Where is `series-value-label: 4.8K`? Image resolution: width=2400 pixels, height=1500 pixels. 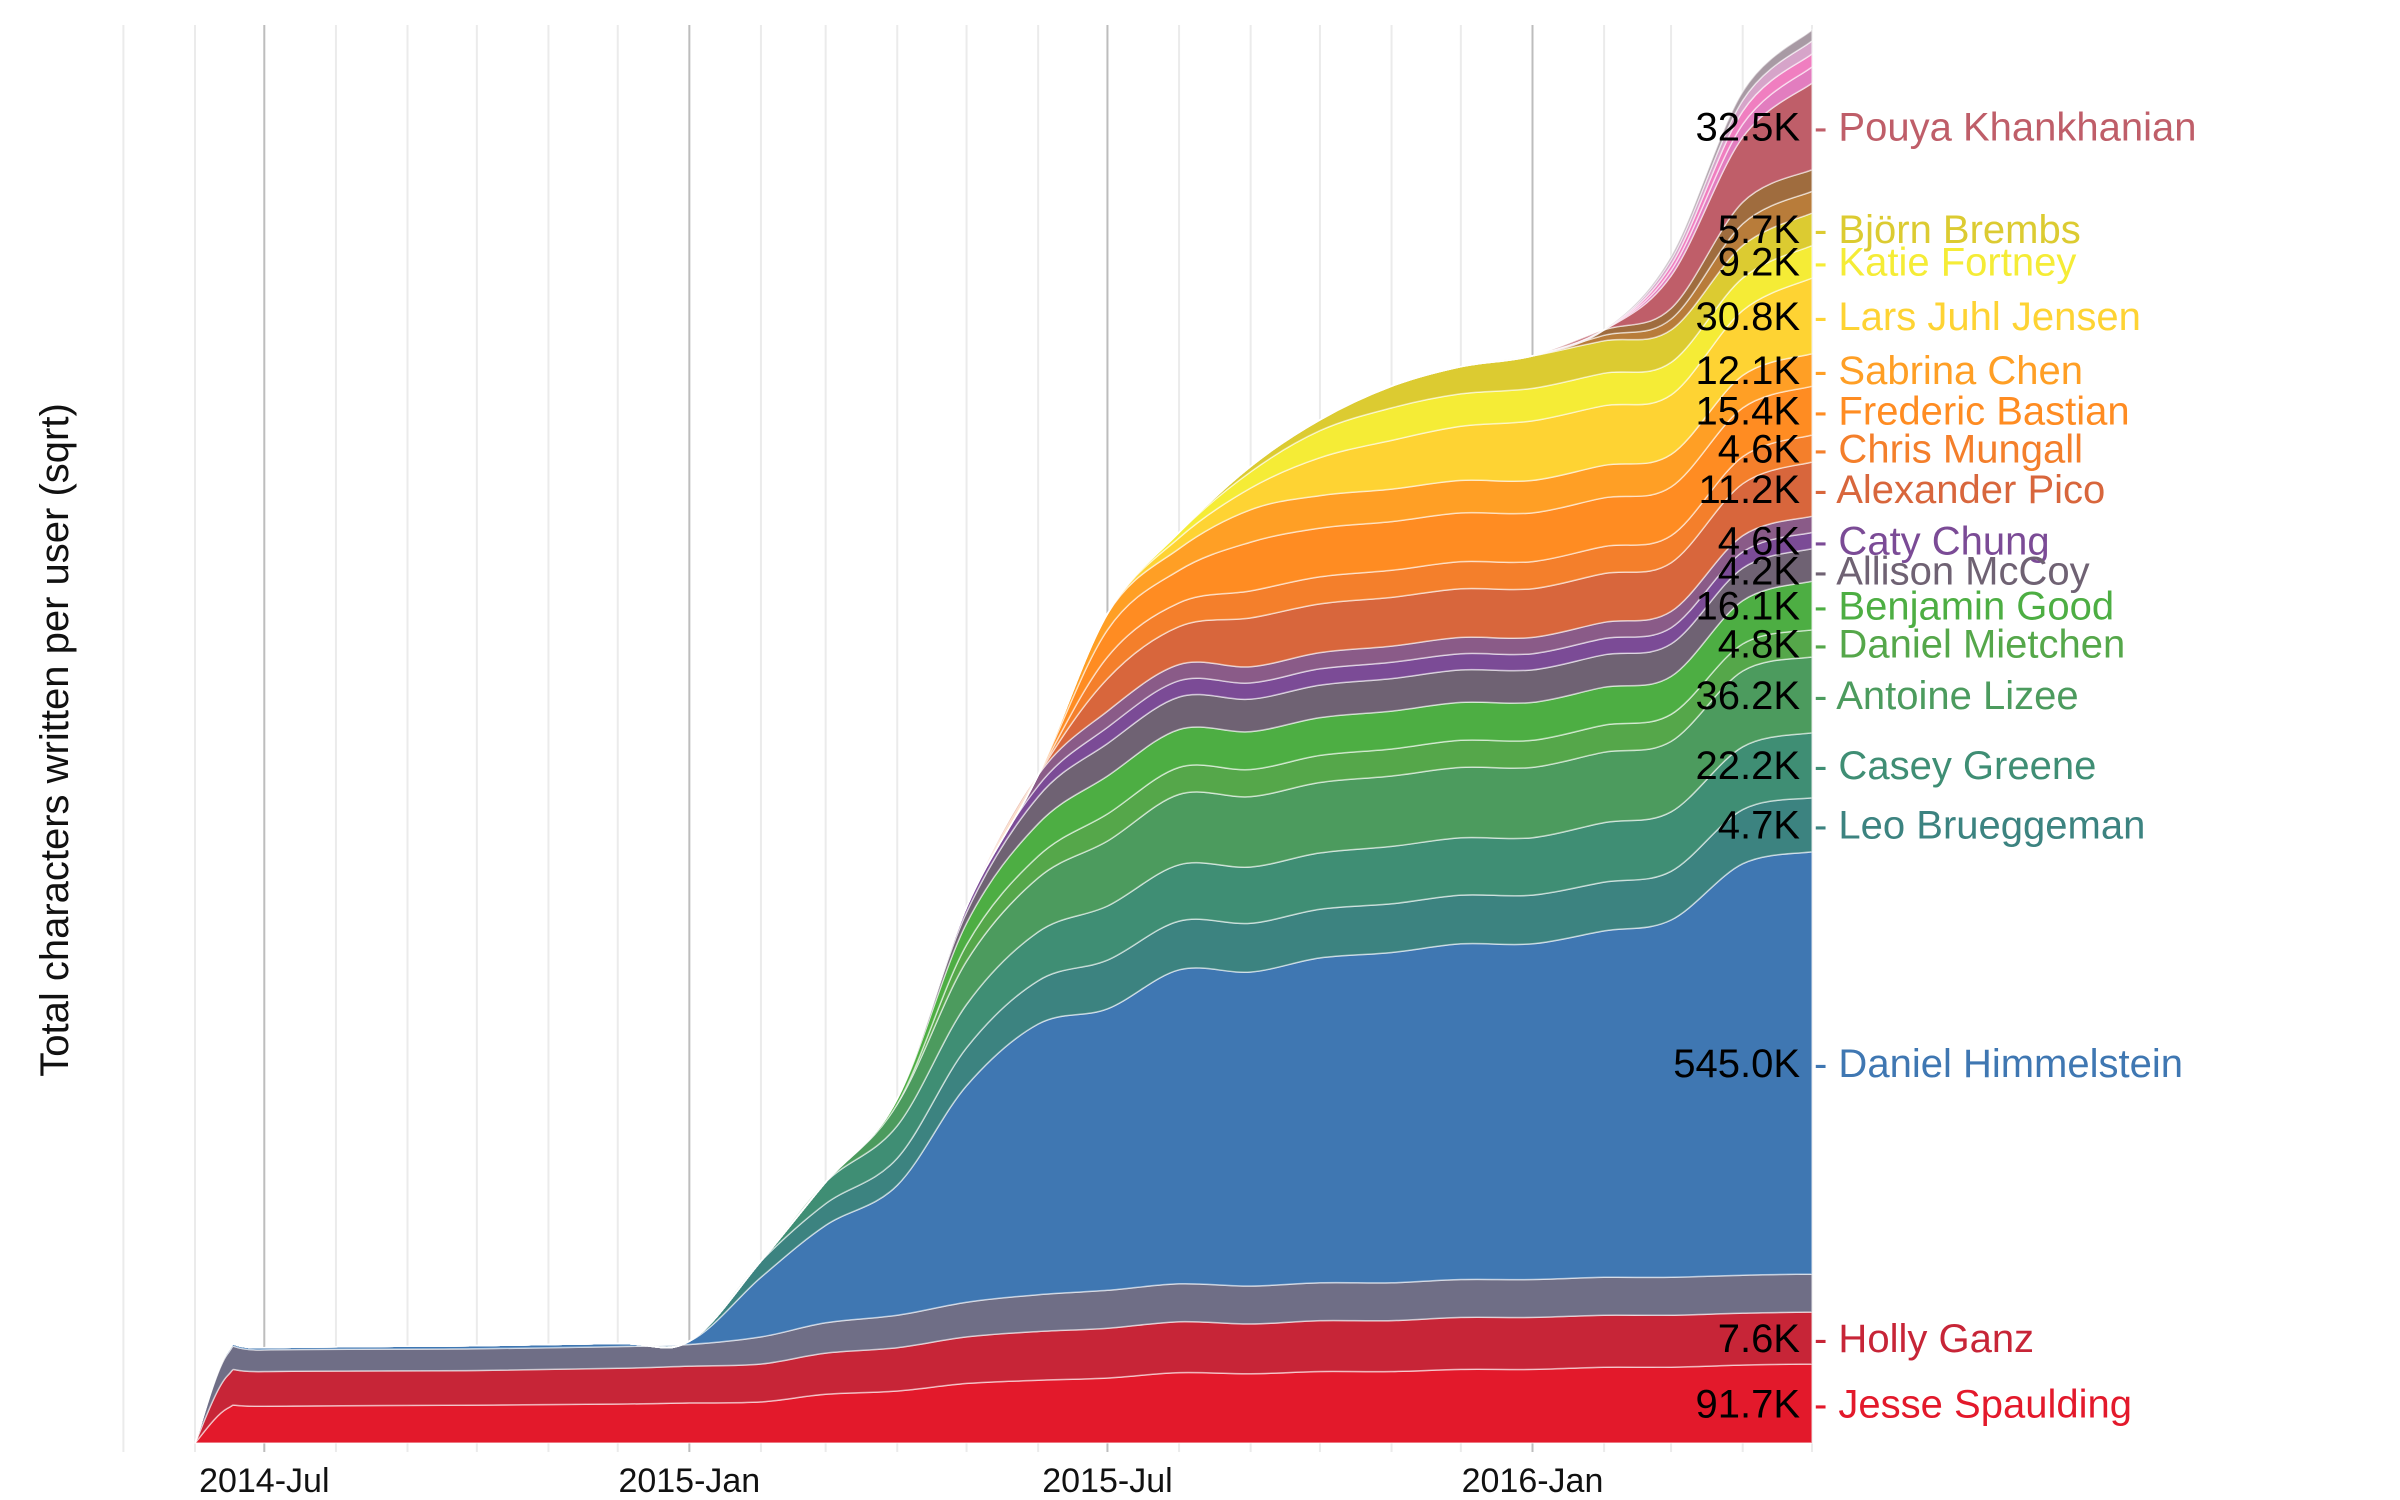
series-value-label: 4.8K is located at coordinates (1759, 644).